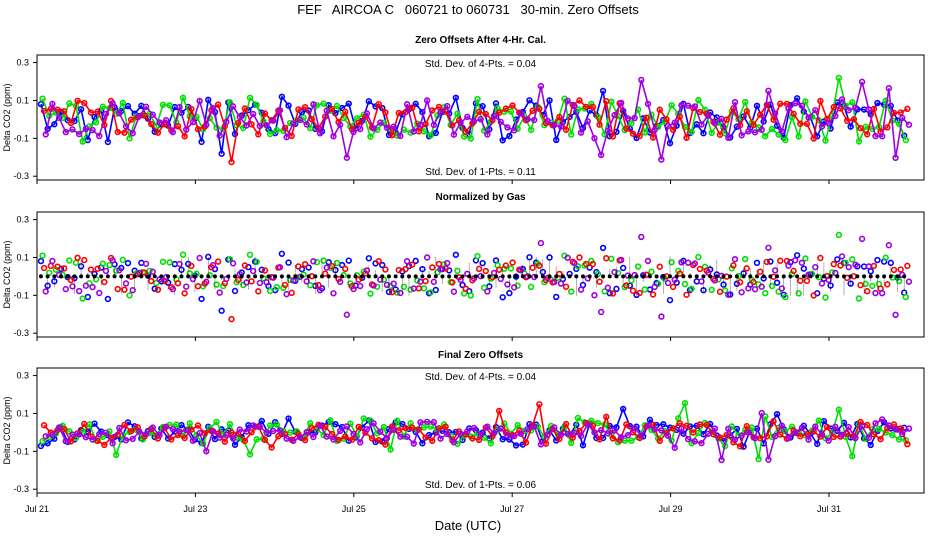 This screenshot has height=540, width=936. I want to click on panel-title: Final Zero Offsets, so click(480, 355).